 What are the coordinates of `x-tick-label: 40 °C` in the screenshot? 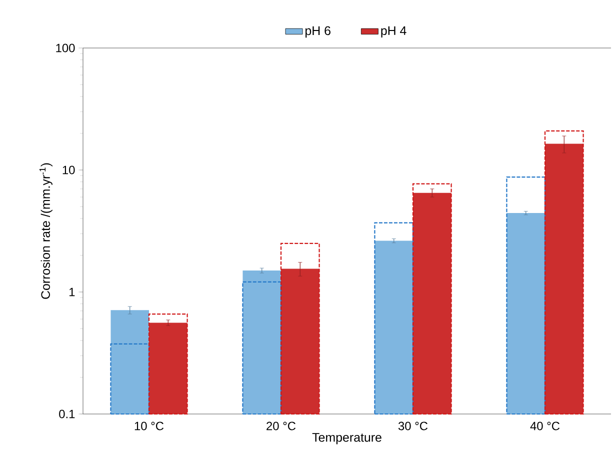 It's located at (545, 426).